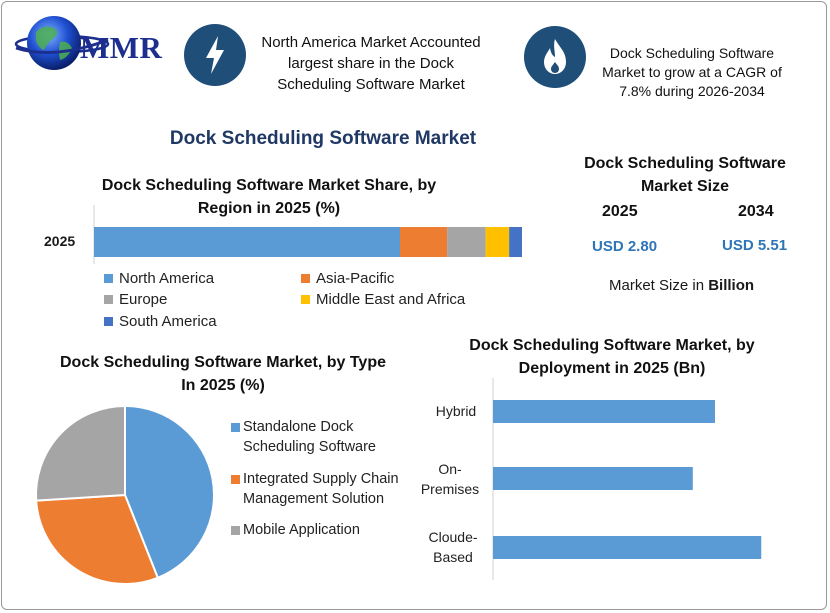  What do you see at coordinates (453, 537) in the screenshot?
I see `category-label-line: Cloude-` at bounding box center [453, 537].